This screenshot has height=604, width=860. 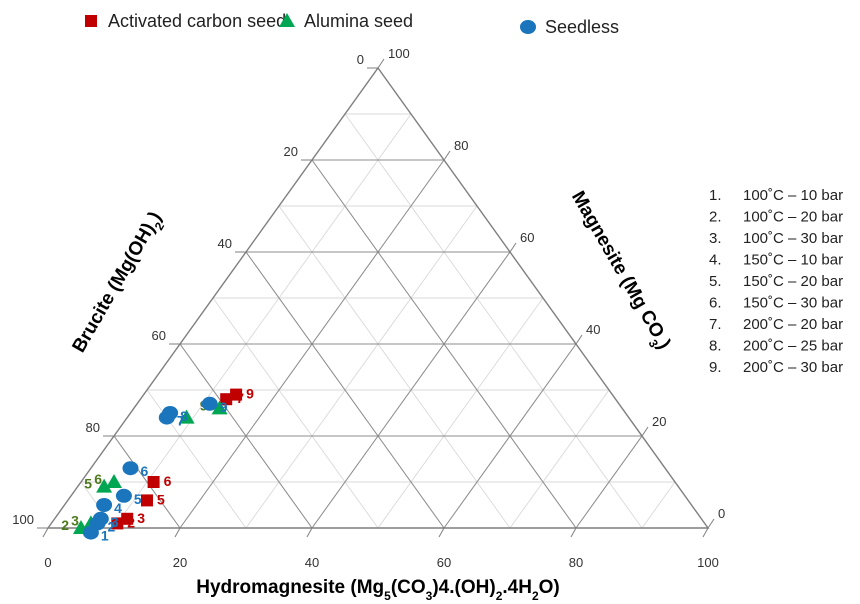 I want to click on condition-label: 200˚C – 30 bar, so click(x=793, y=367).